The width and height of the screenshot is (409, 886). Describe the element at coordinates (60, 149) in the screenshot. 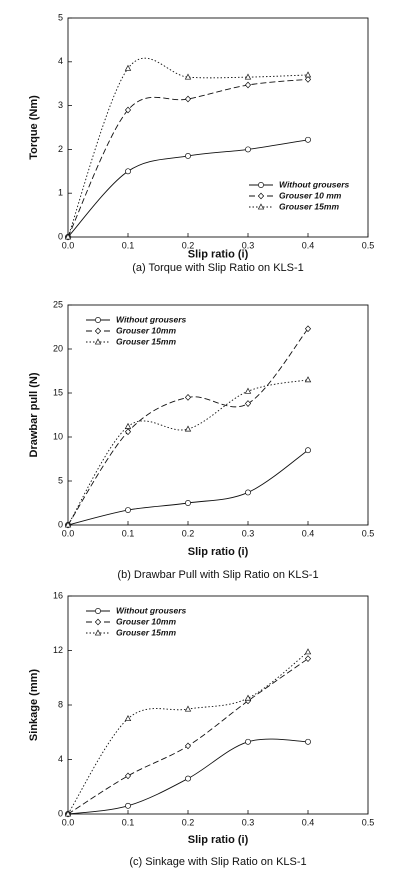

I see `y-tick-label: 2` at that location.